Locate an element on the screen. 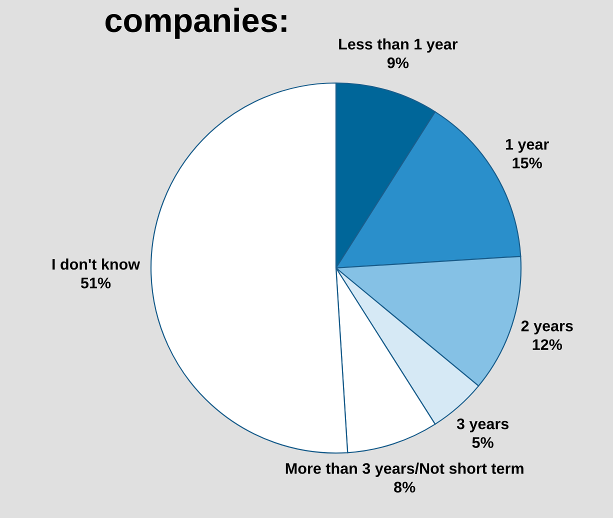  data-label: 51% is located at coordinates (95, 283).